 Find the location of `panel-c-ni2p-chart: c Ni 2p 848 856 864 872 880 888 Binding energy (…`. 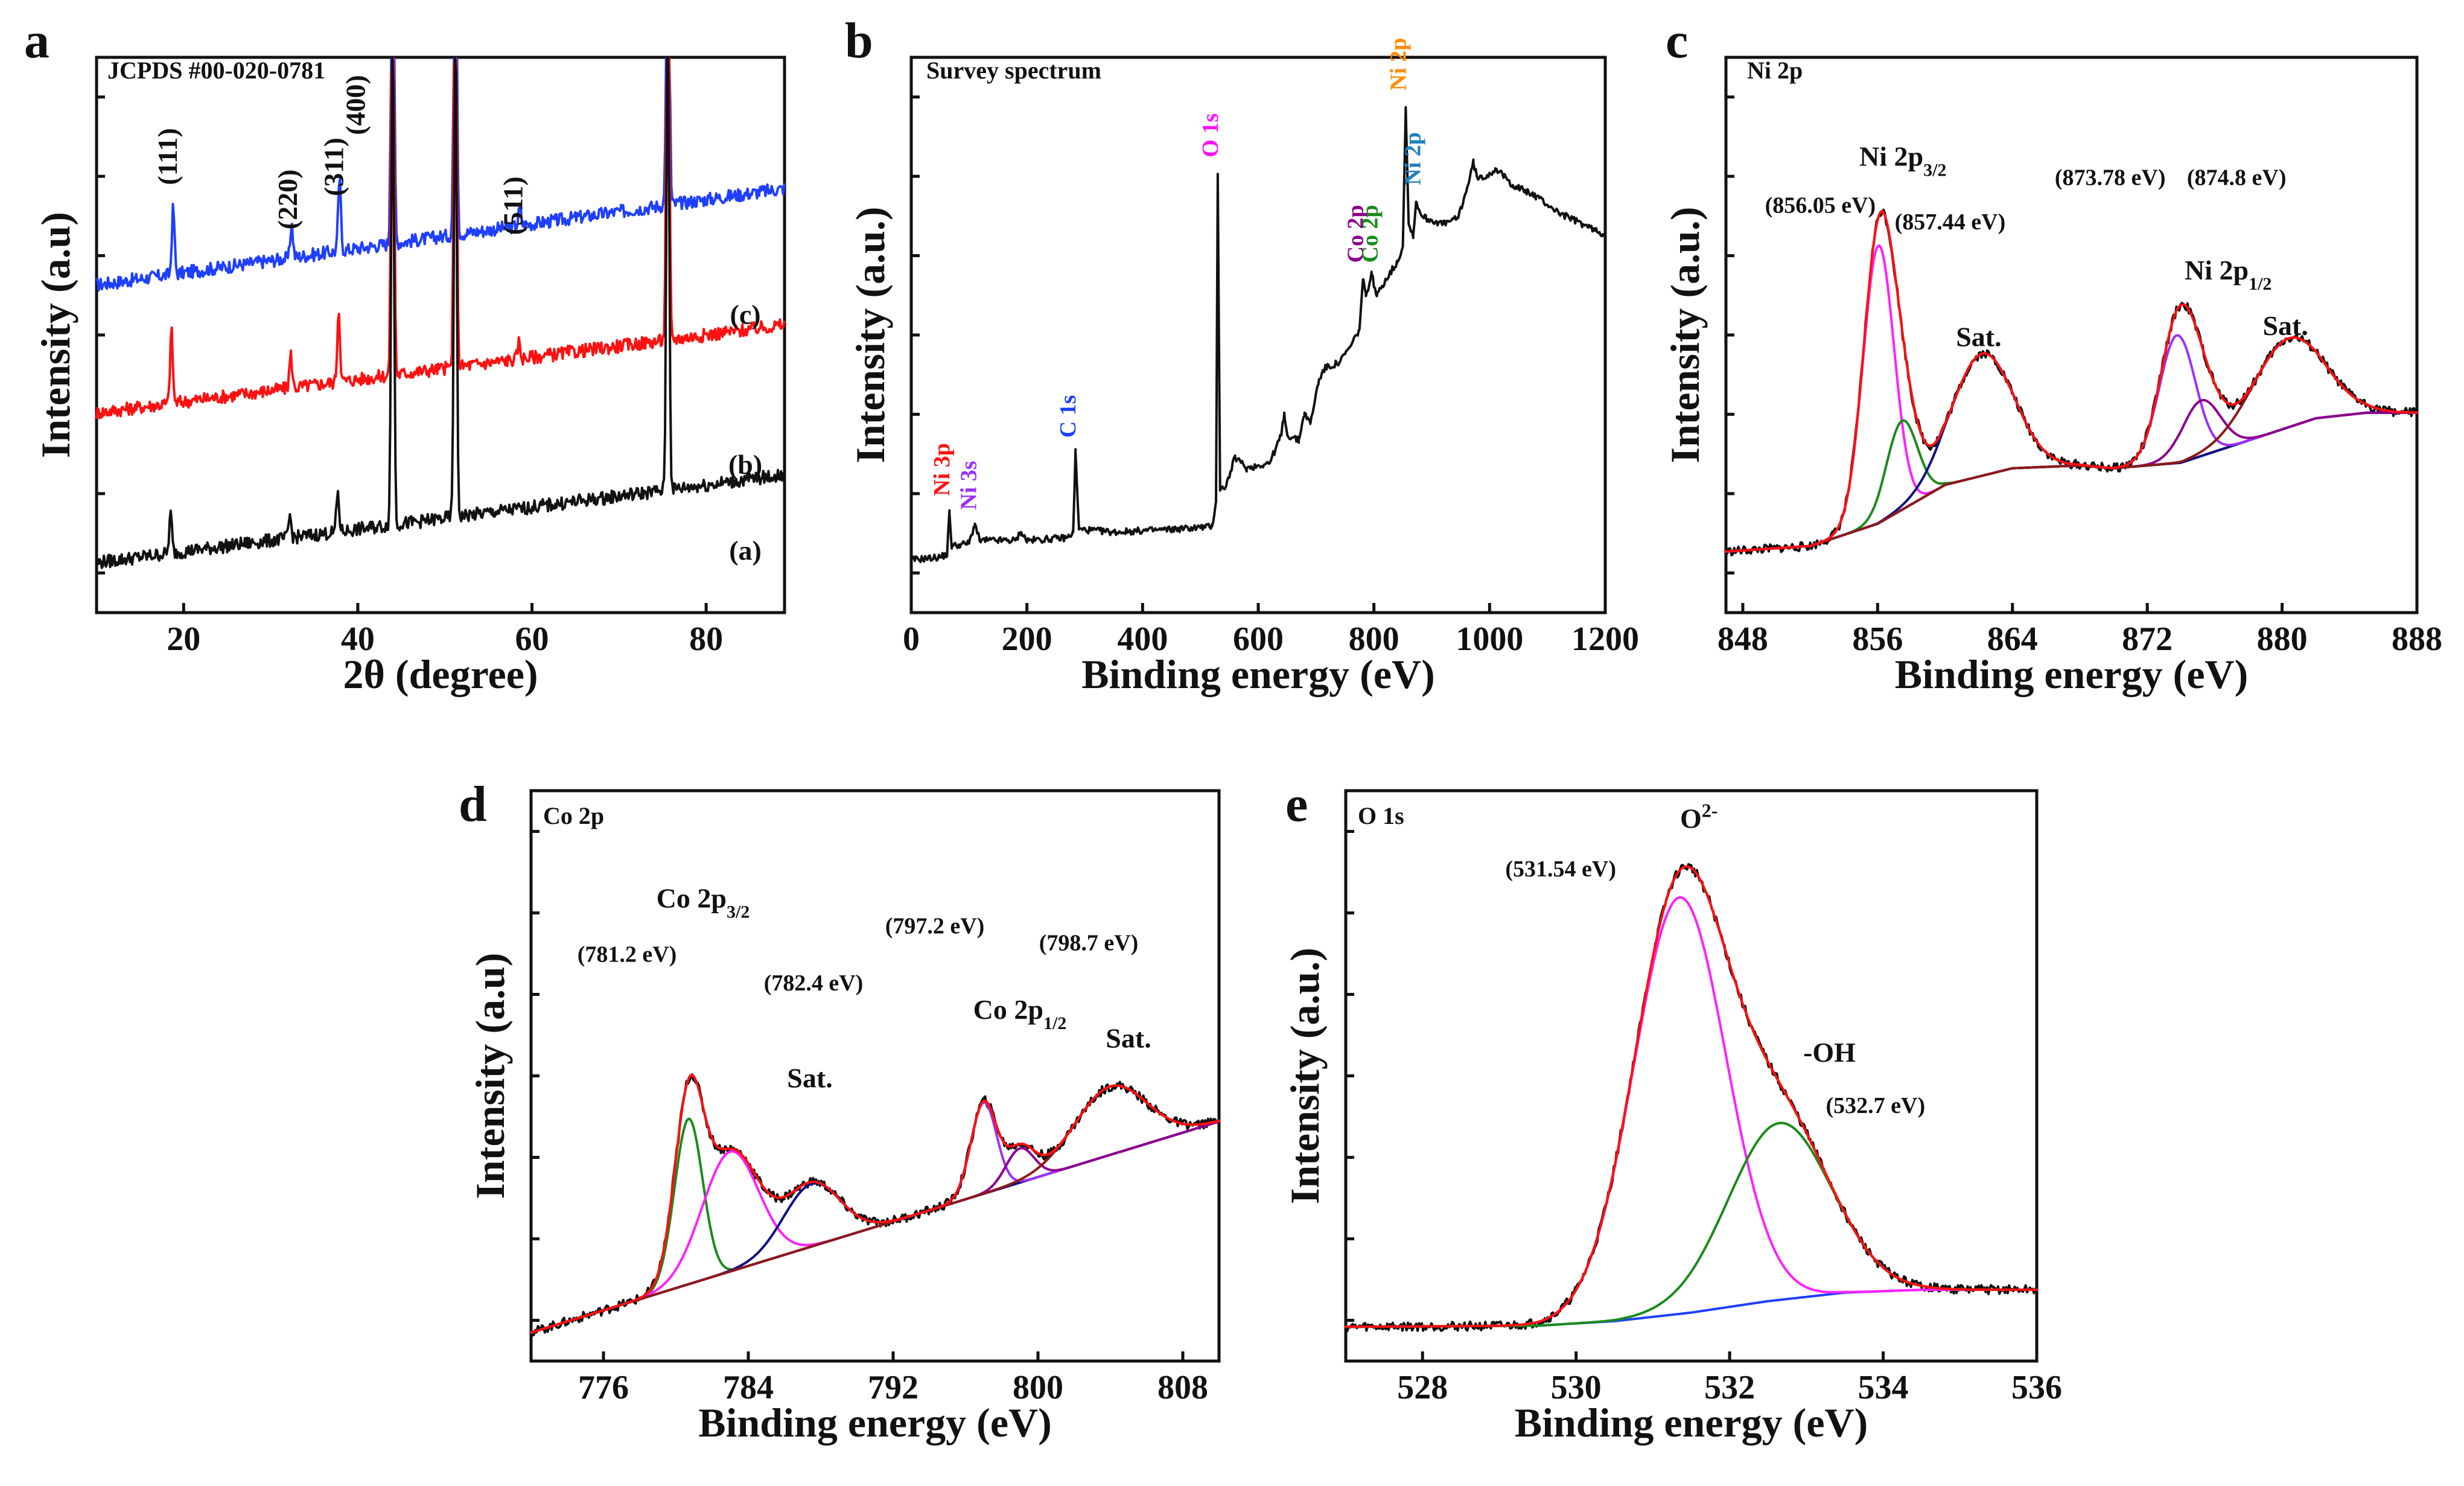

panel-c-ni2p-chart: c Ni 2p 848 856 864 872 880 888 Binding energy (… is located at coordinates (2052, 355).